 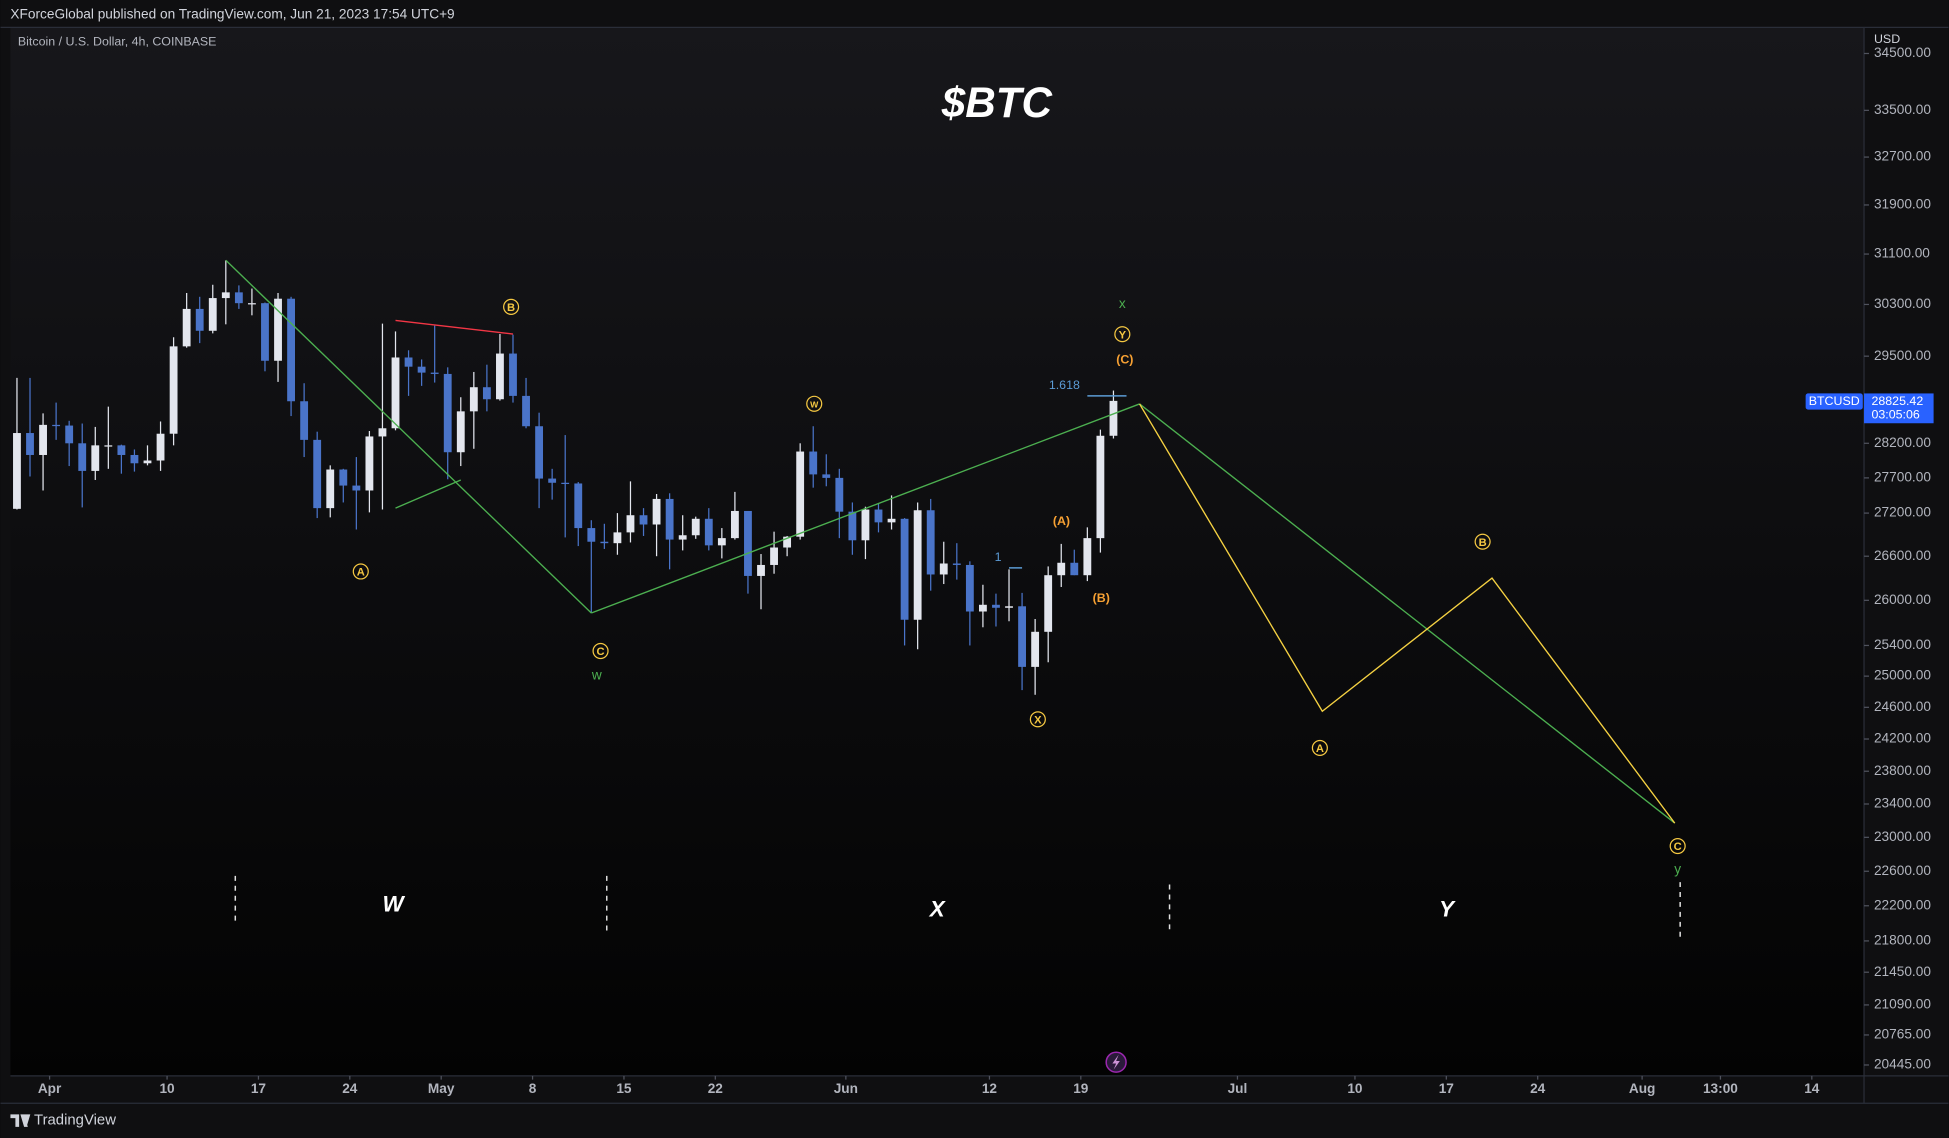 I want to click on wave-label: B, so click(x=511, y=308).